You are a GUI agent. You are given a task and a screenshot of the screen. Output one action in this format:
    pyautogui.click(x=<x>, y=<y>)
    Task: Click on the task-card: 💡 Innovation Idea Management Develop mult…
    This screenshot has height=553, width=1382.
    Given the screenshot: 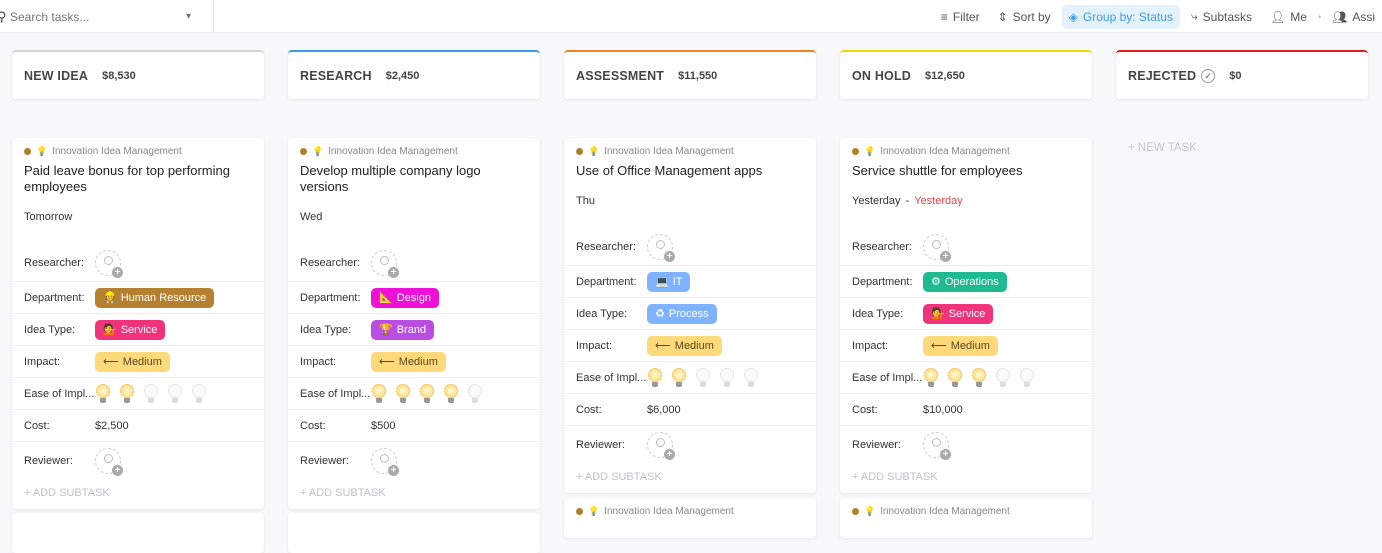 What is the action you would take?
    pyautogui.click(x=414, y=323)
    